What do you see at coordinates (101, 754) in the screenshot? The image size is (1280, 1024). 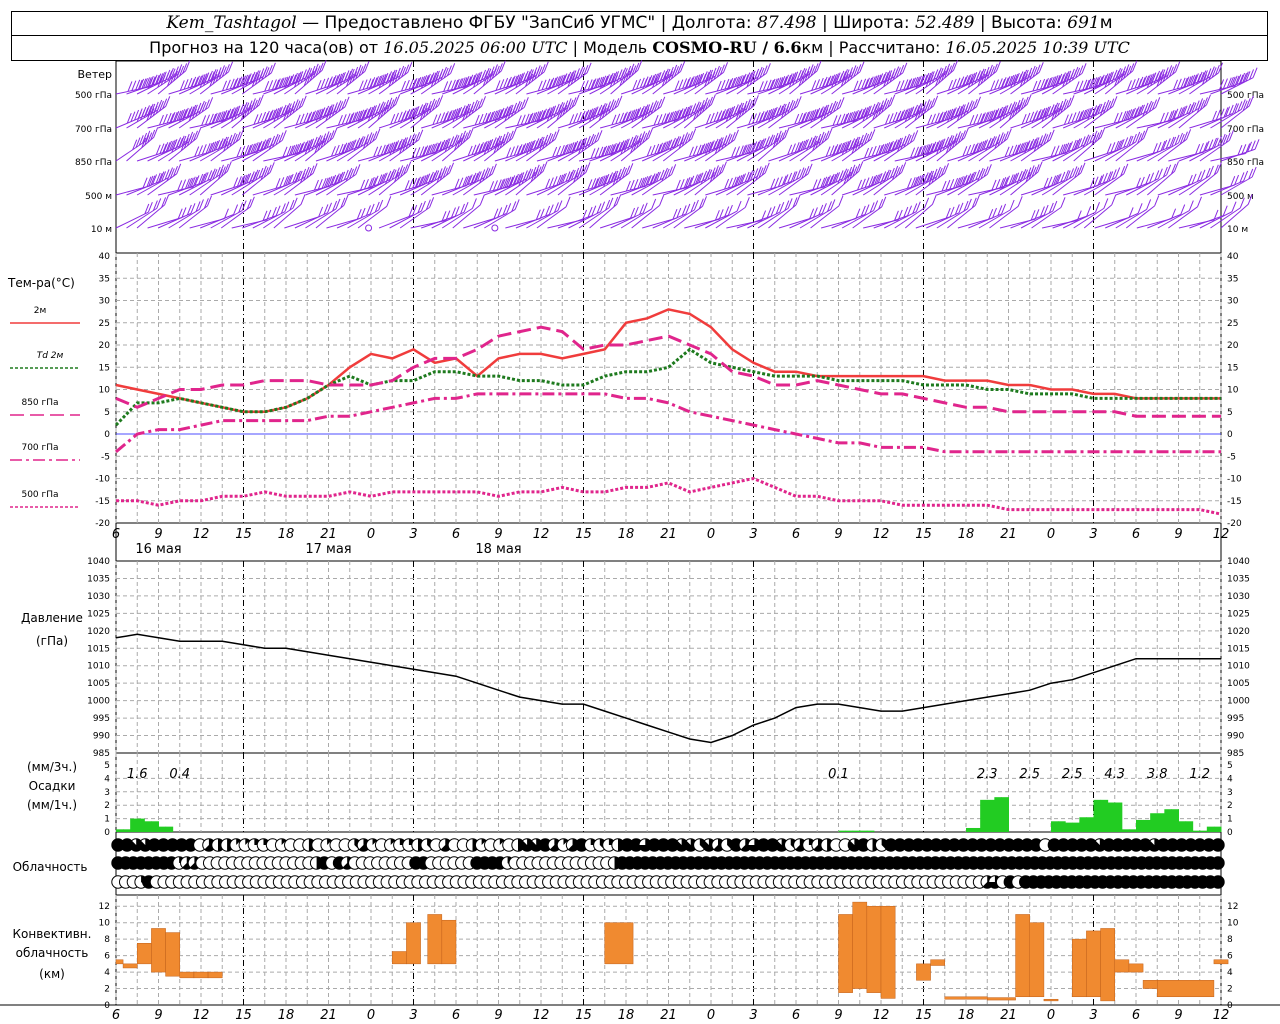 I see `pressure-tick-left: 985` at bounding box center [101, 754].